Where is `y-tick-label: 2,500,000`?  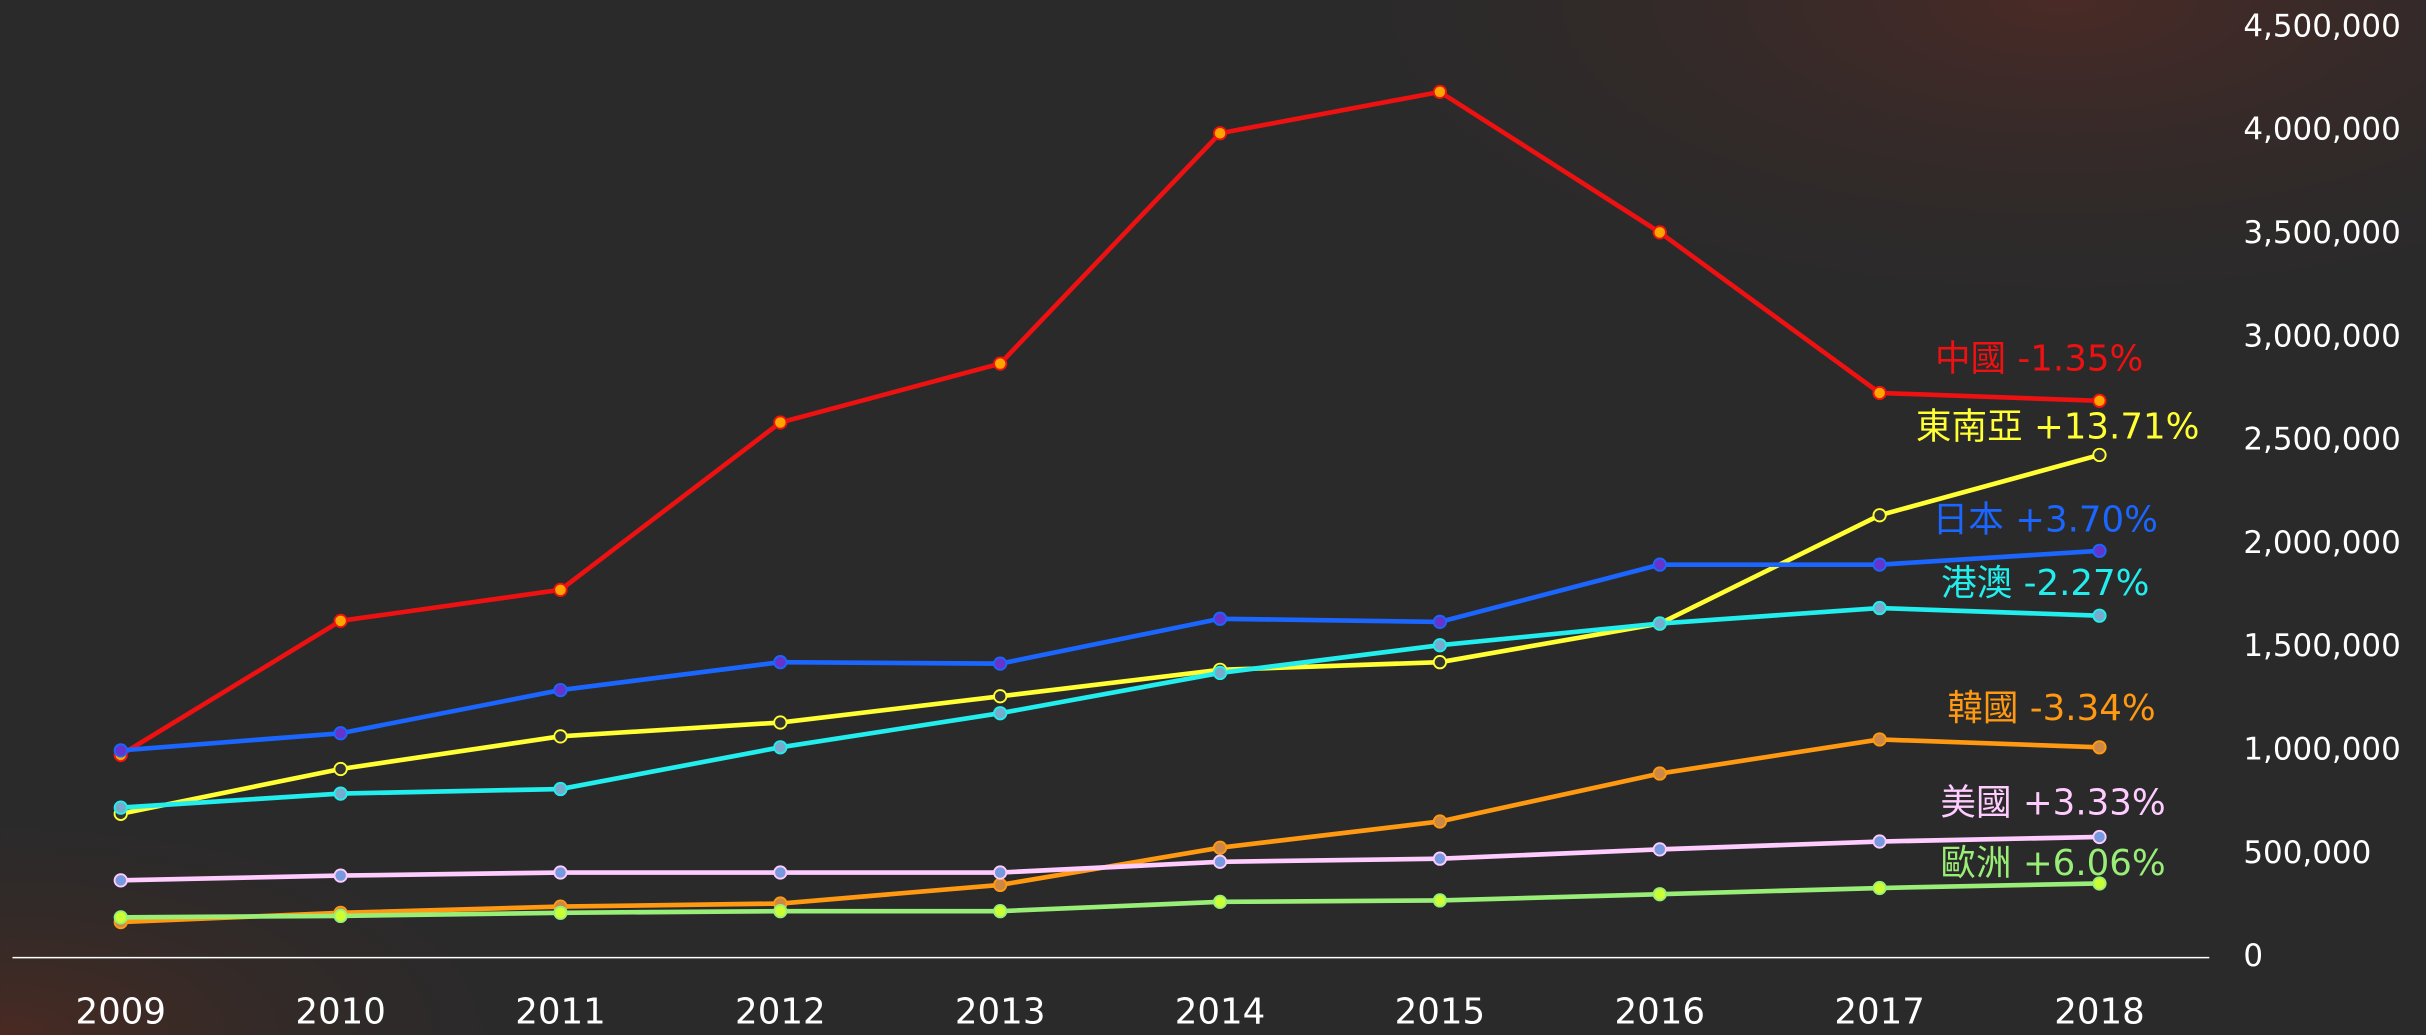 y-tick-label: 2,500,000 is located at coordinates (2321, 440).